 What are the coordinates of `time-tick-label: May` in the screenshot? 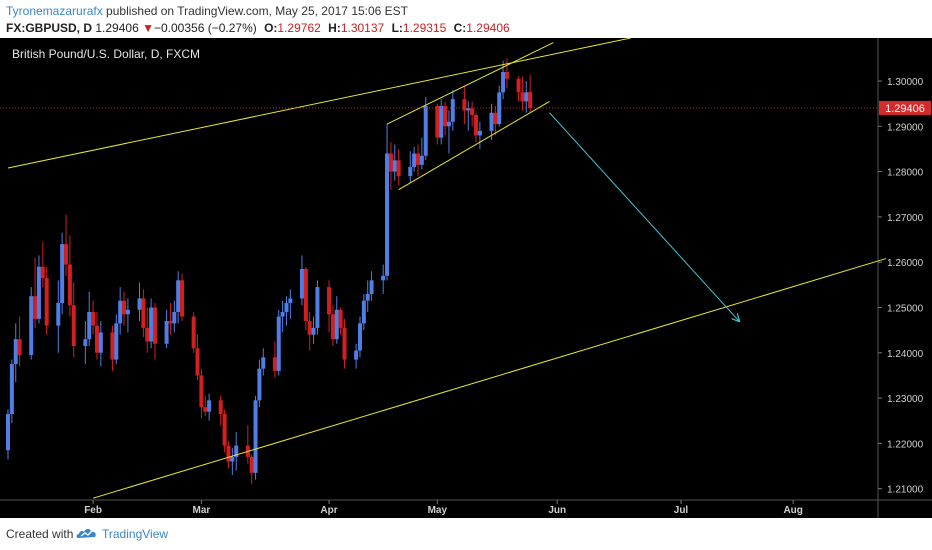 It's located at (438, 510).